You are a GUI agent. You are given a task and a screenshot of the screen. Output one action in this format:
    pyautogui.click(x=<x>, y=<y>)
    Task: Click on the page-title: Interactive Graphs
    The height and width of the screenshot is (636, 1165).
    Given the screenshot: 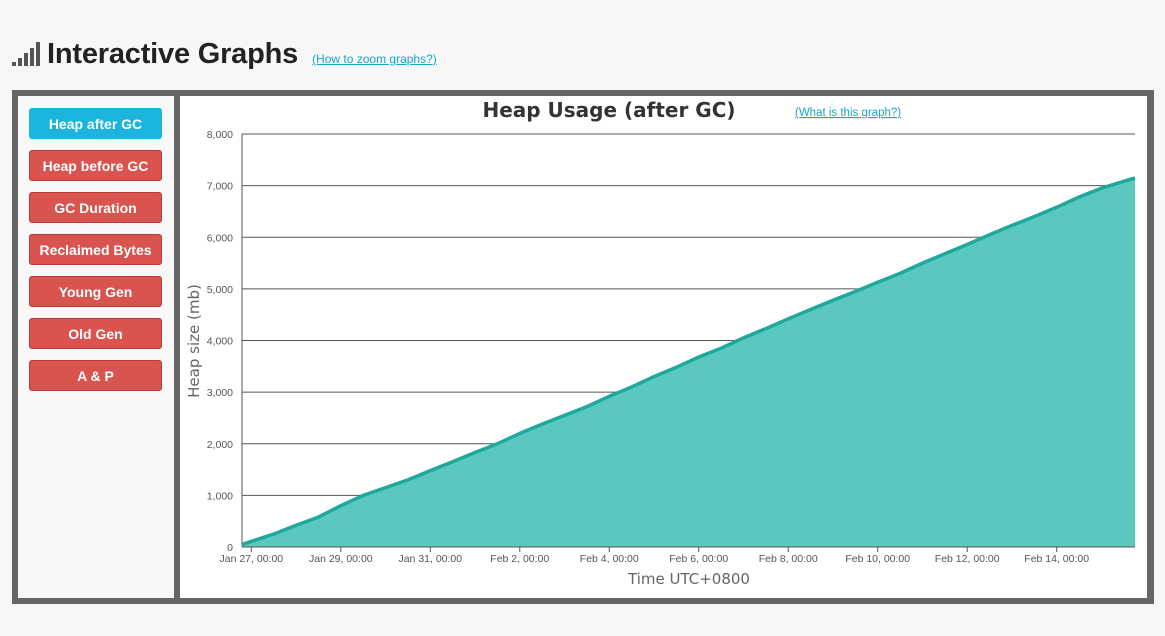 What is the action you would take?
    pyautogui.click(x=173, y=53)
    